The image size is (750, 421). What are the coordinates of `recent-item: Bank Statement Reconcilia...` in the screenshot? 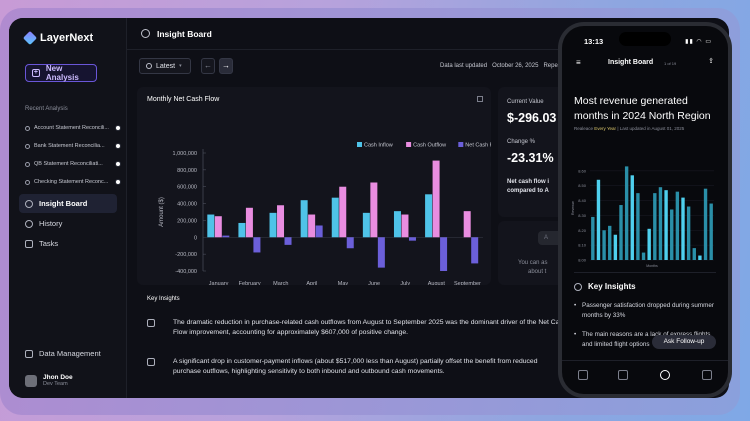 It's located at (73, 146).